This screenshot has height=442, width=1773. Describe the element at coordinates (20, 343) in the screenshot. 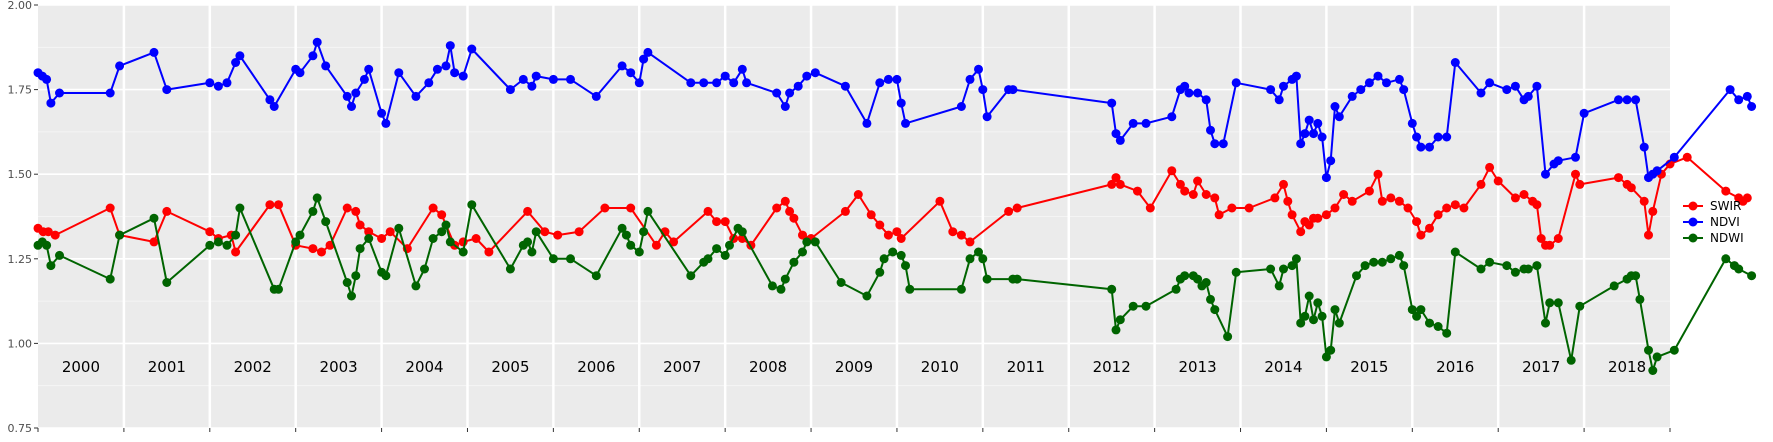

I see `y-tick-label: 1.00` at that location.